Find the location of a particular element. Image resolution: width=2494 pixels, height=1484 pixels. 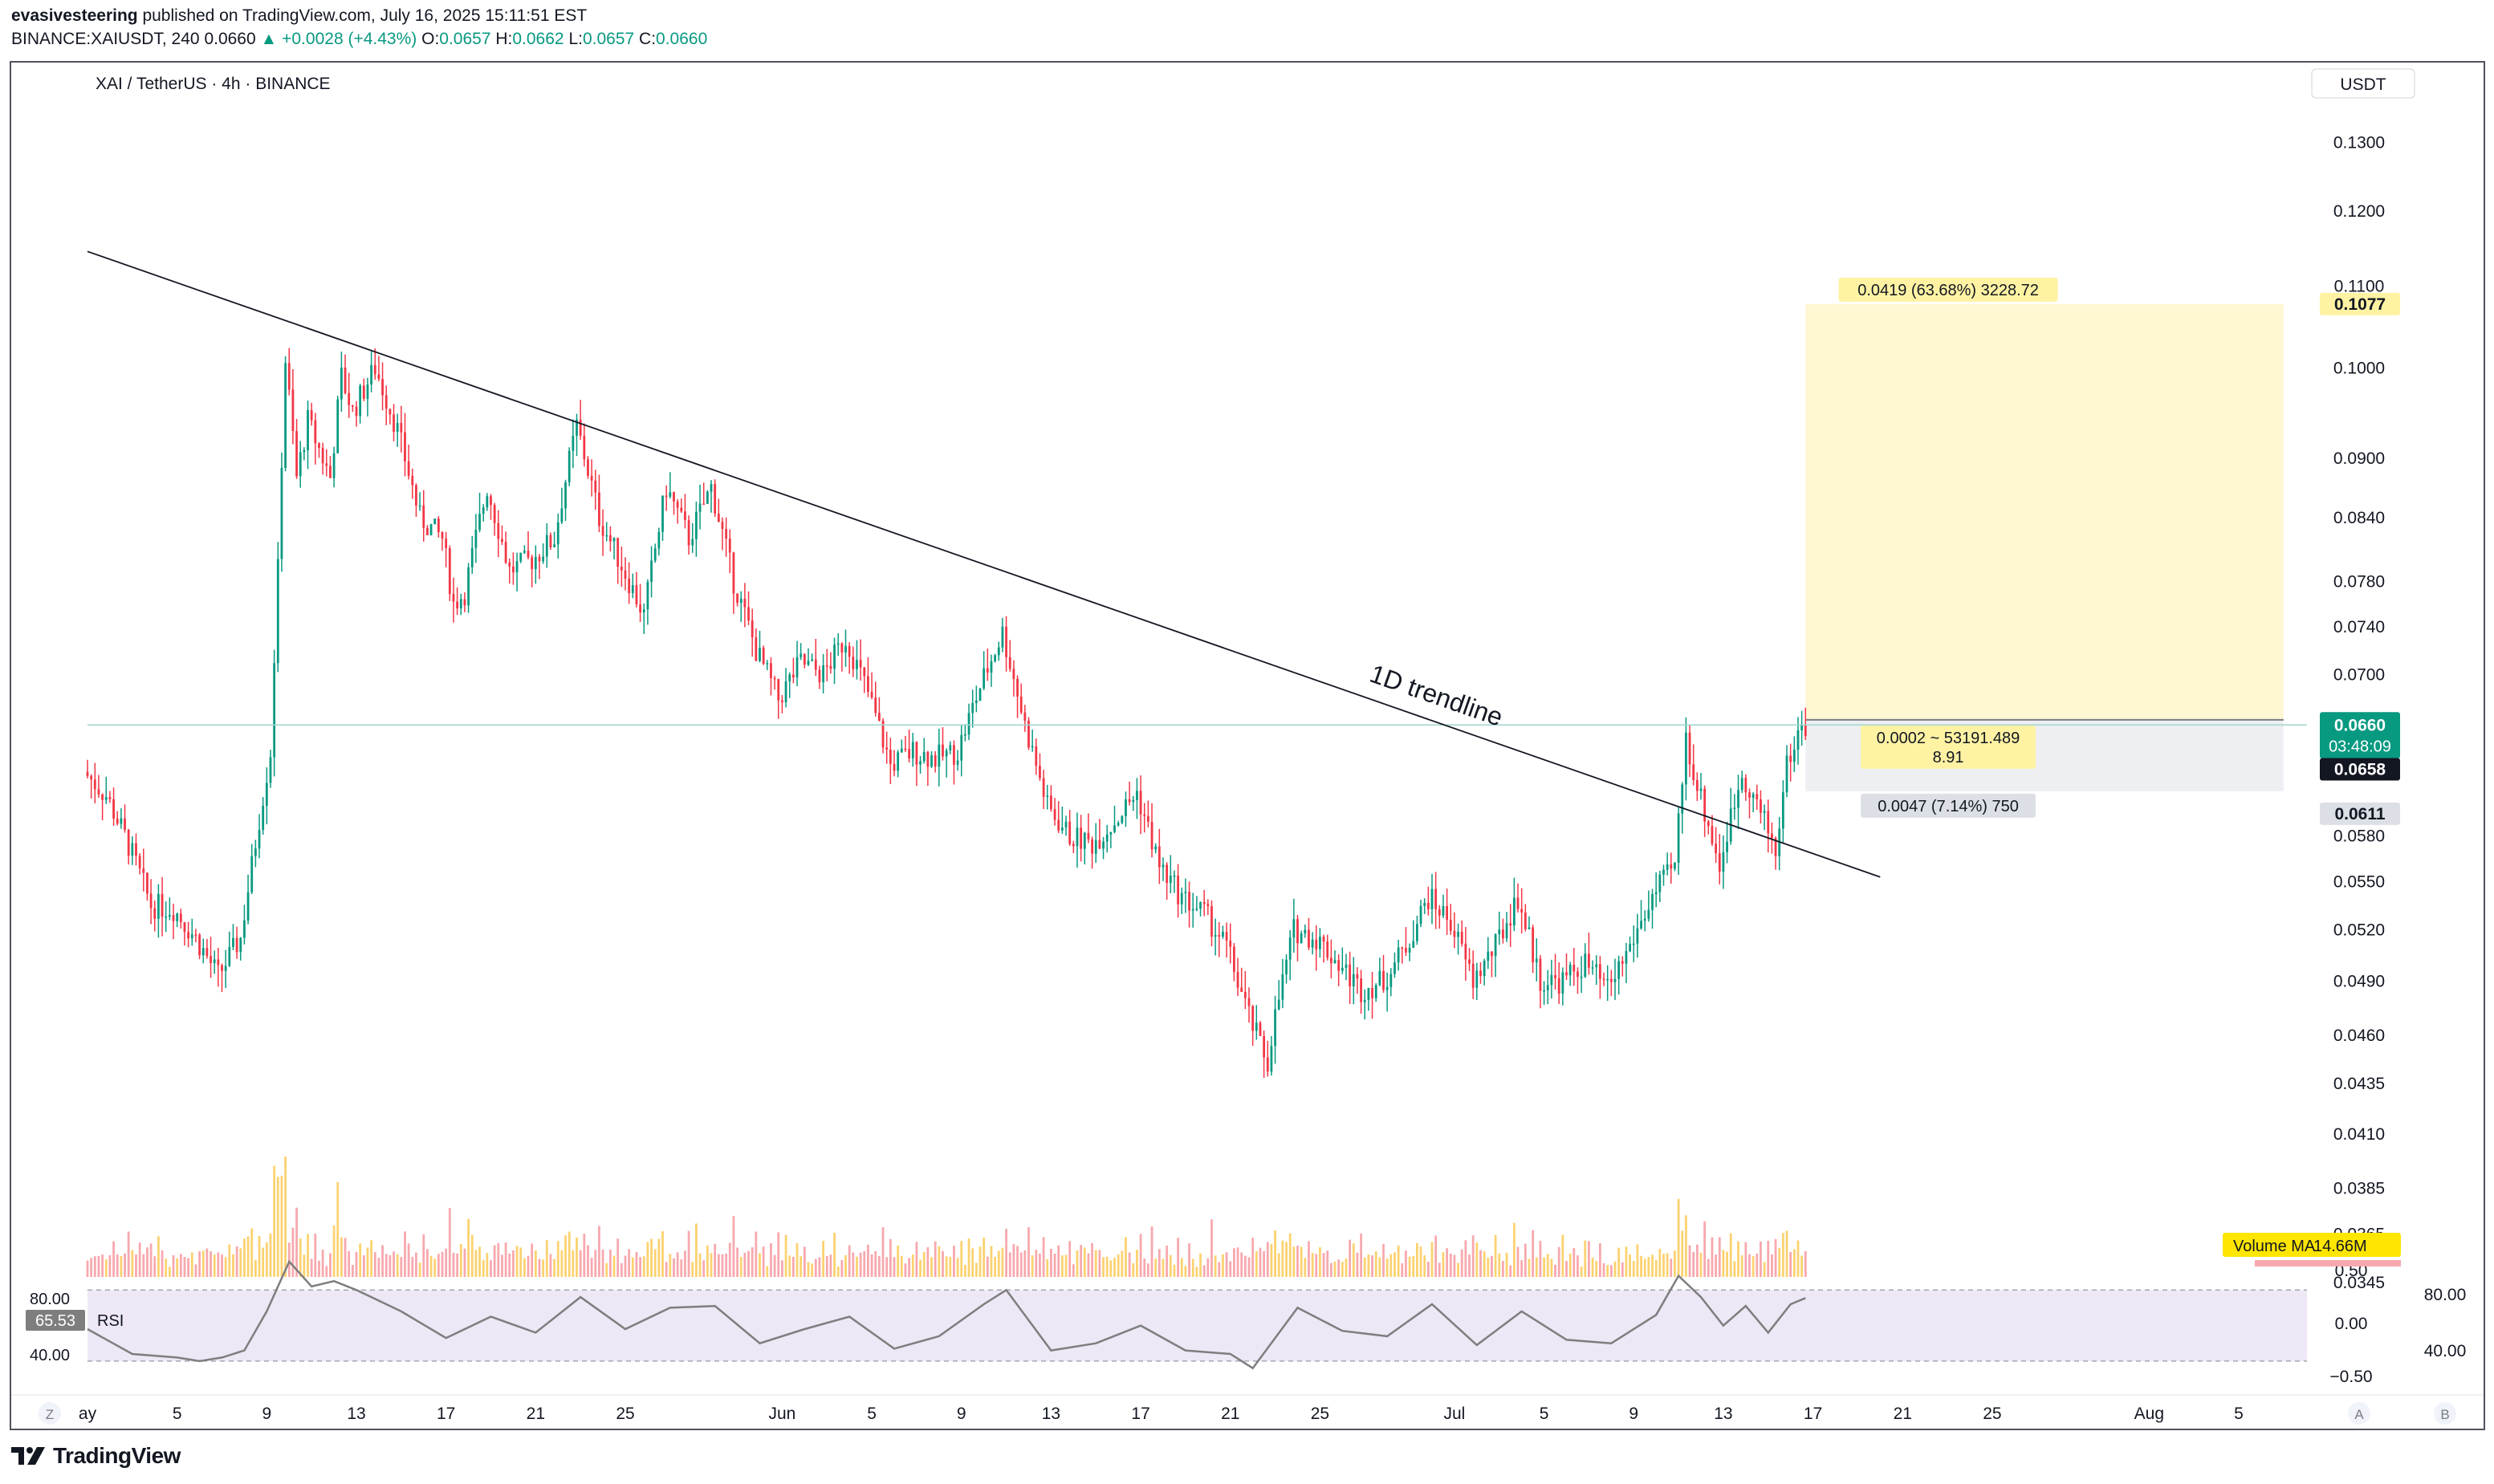

axis-button-a: A is located at coordinates (2359, 1413).